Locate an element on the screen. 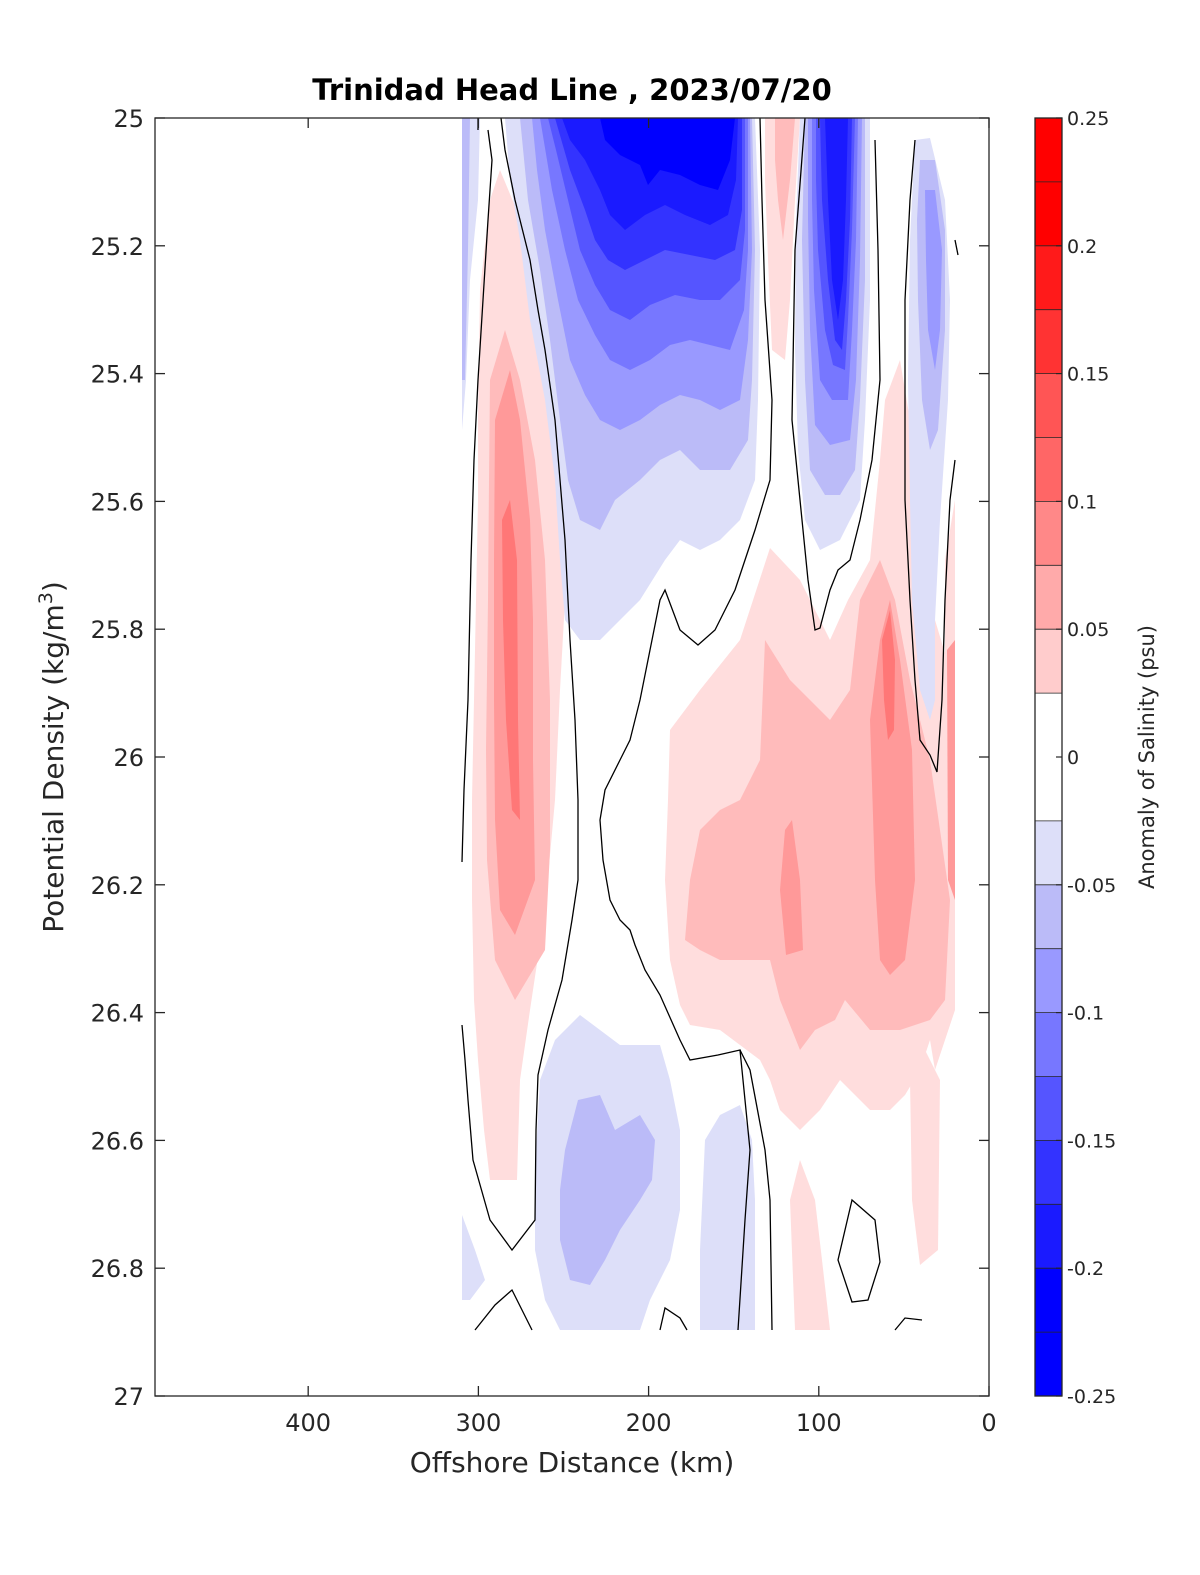  colorbar-tick-label: 0.2 is located at coordinates (1082, 247).